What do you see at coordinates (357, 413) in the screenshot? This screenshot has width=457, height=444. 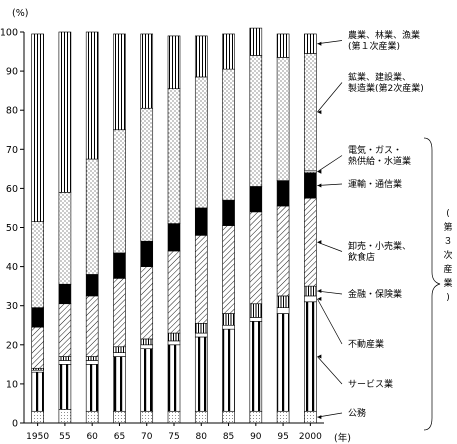 I see `annotation-label: 公務` at bounding box center [357, 413].